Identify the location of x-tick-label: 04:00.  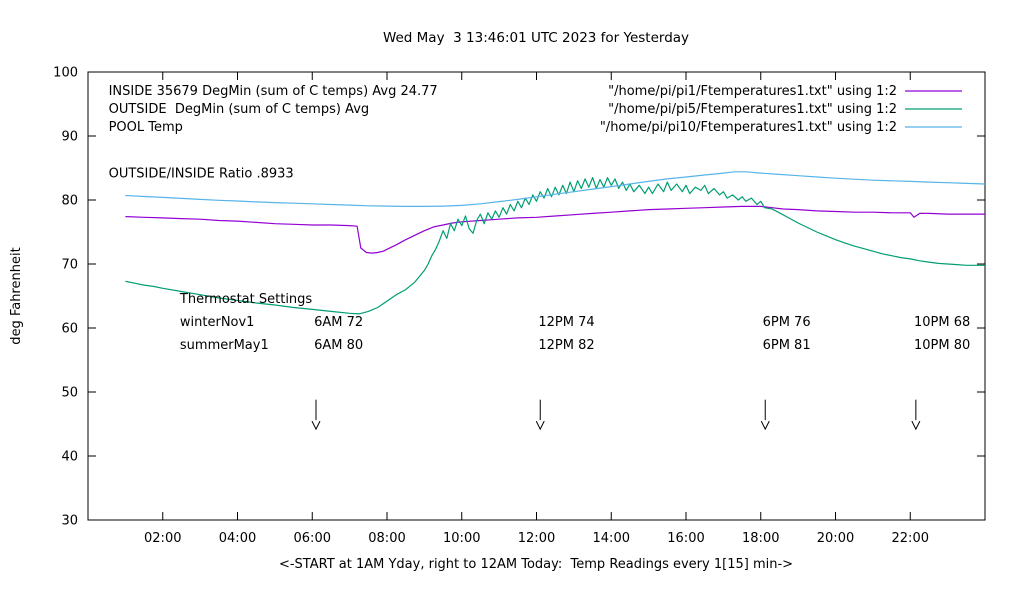
(237, 538).